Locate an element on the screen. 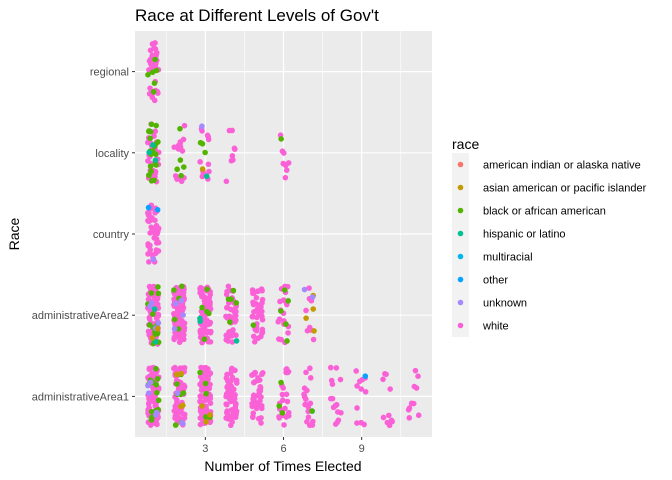 The image size is (672, 480). legend-label: asian american or pacific islander is located at coordinates (565, 189).